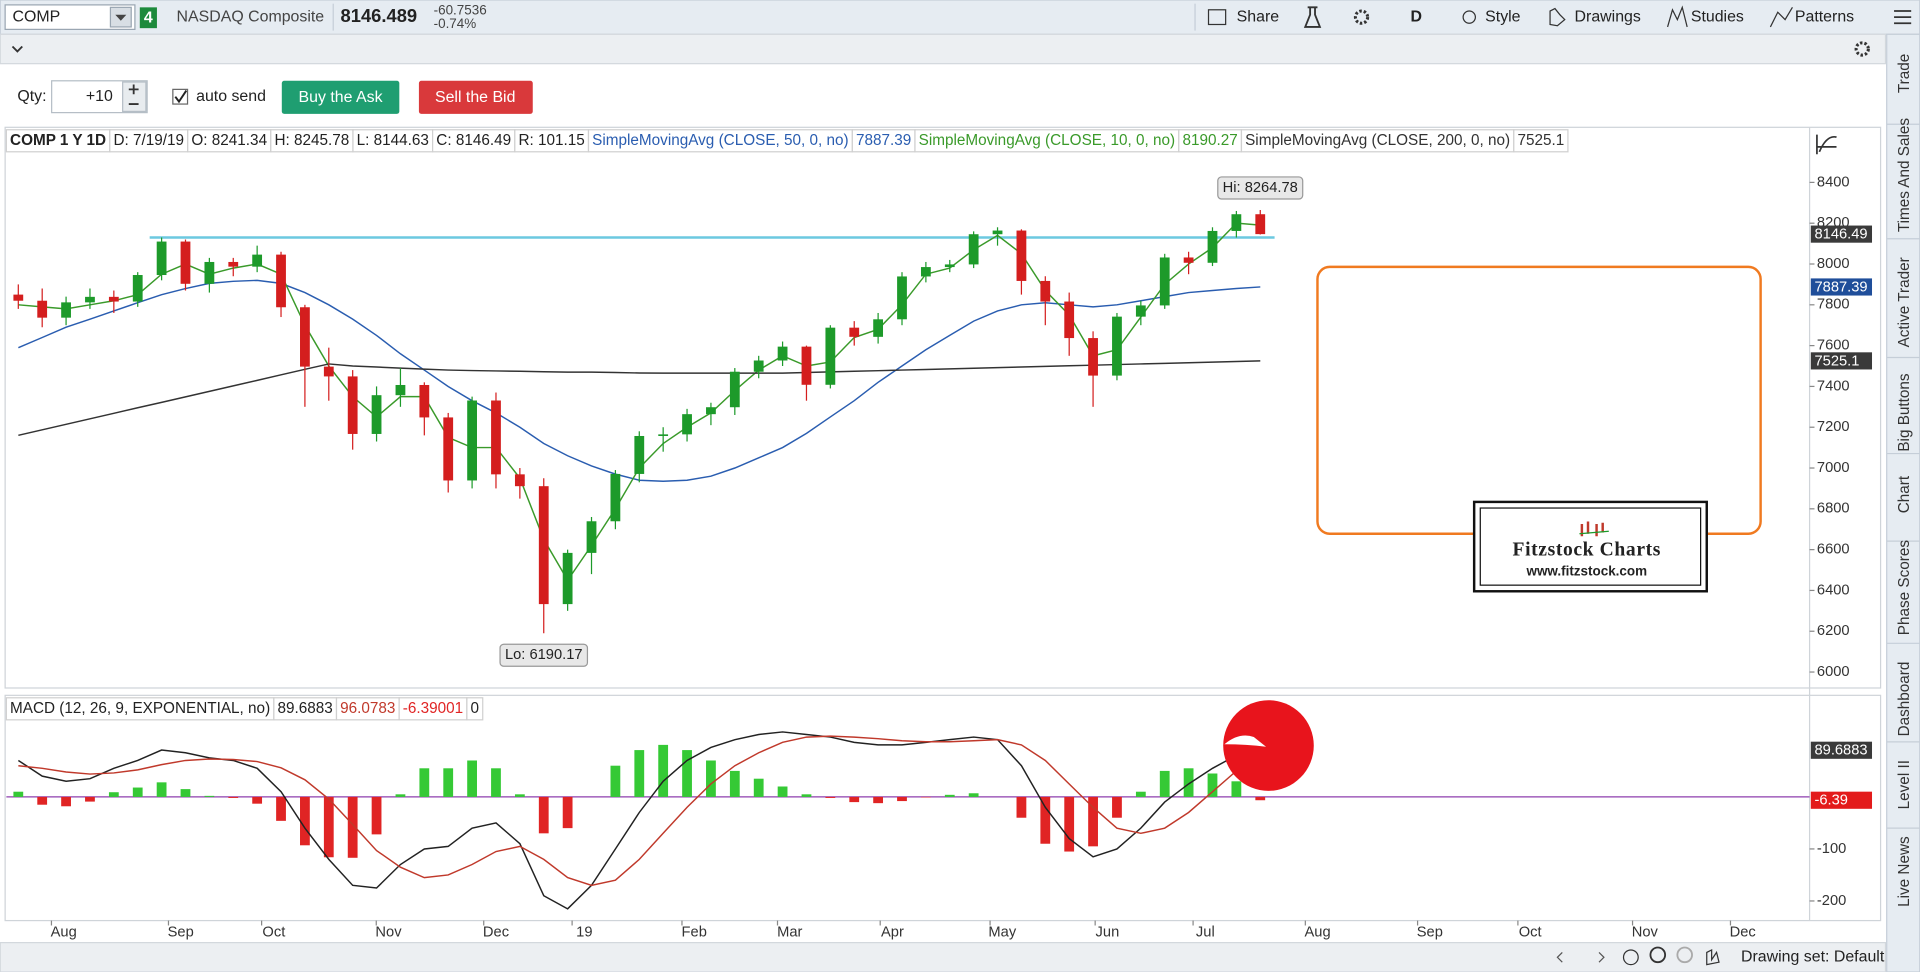 The height and width of the screenshot is (972, 1920). Describe the element at coordinates (1826, 144) in the screenshot. I see `drawing-tool-icon` at that location.